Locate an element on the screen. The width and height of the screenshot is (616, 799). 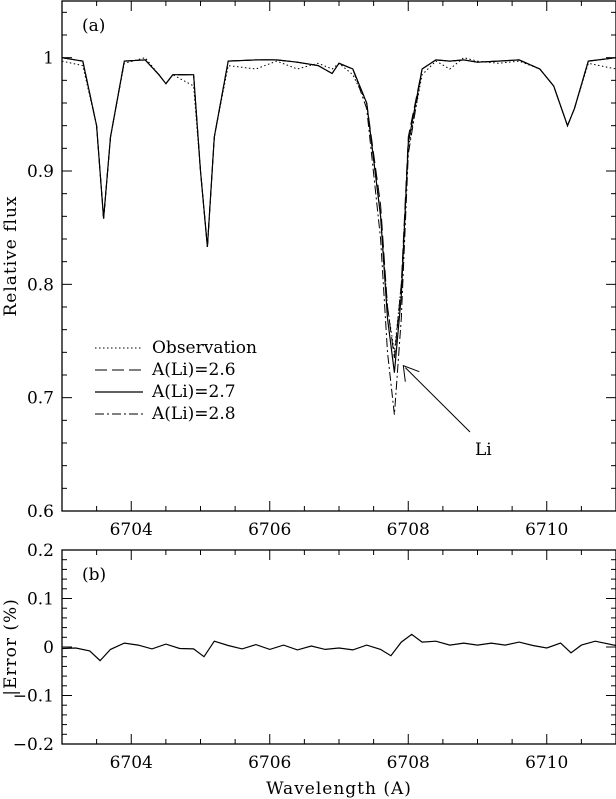
y-tick-label: −0.2 is located at coordinates (33, 745).